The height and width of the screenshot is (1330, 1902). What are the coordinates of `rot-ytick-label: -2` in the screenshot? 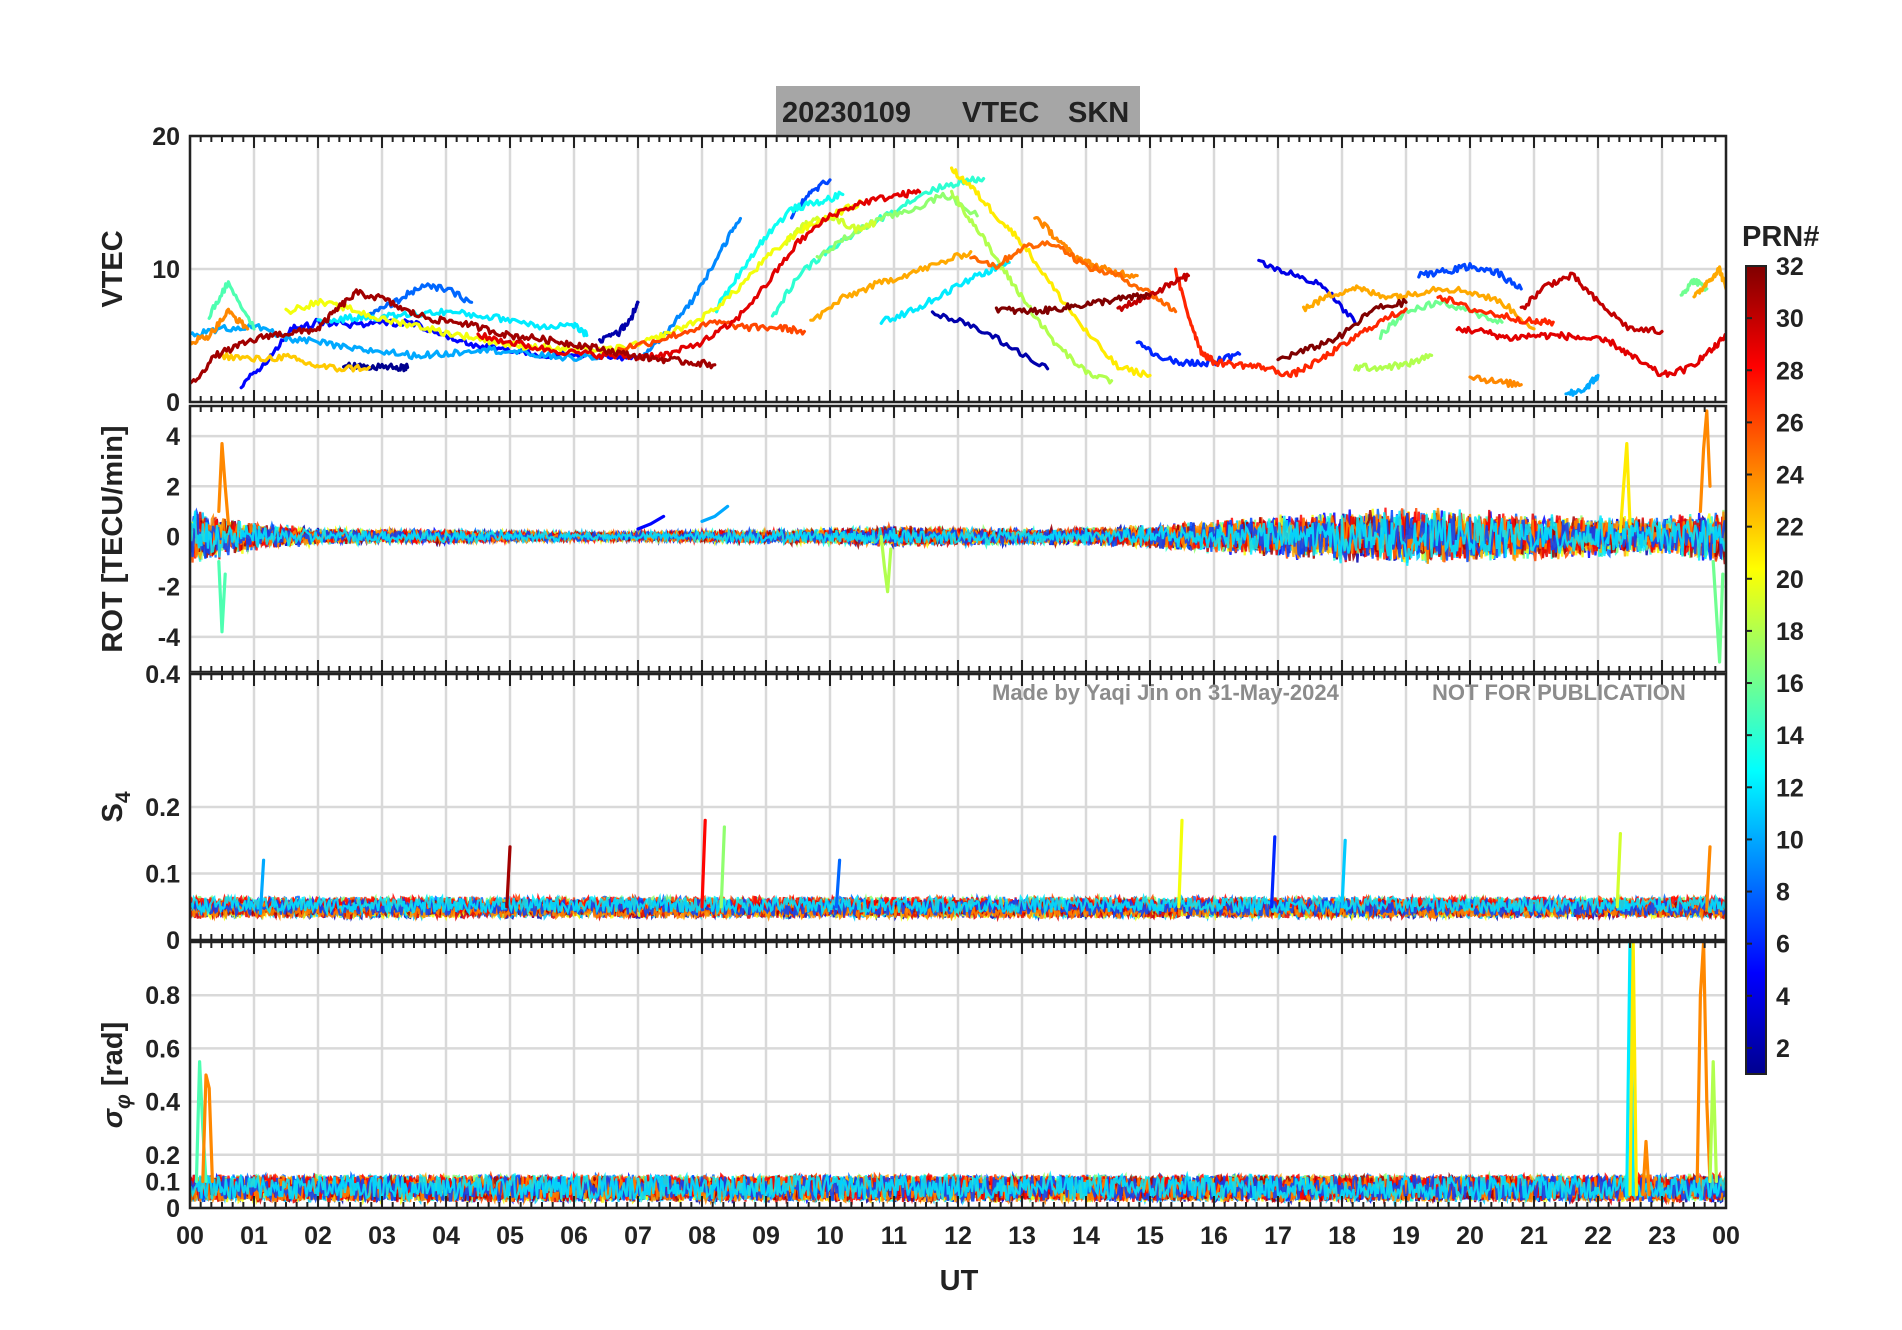 It's located at (169, 588).